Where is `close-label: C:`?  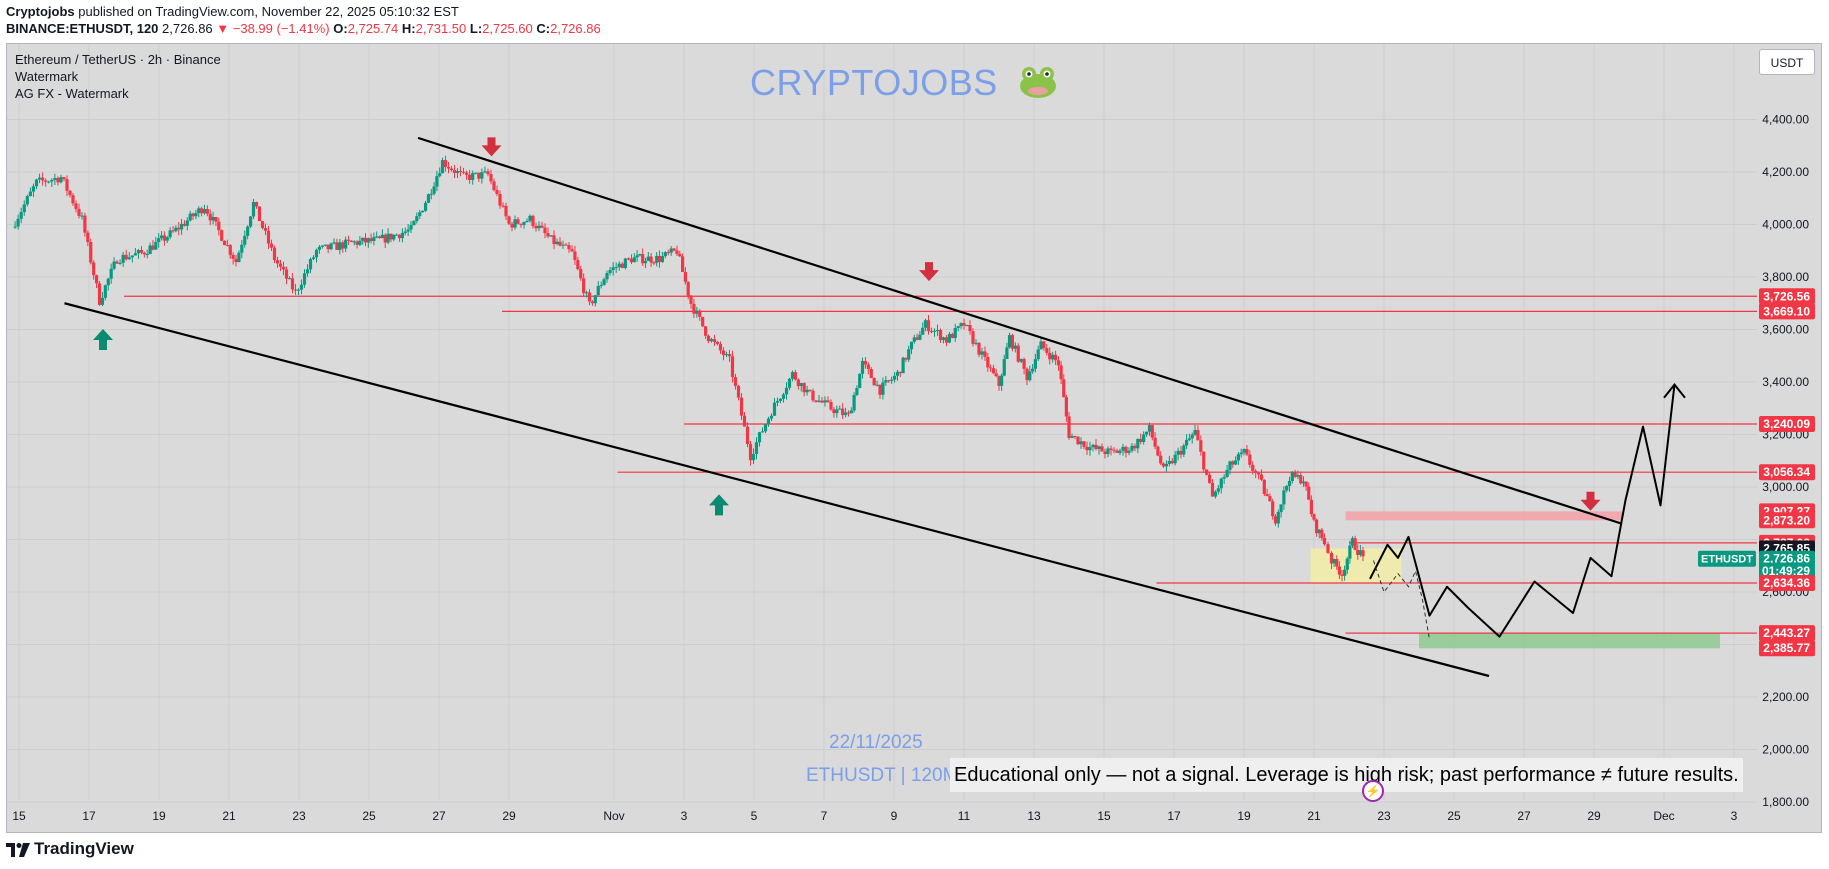 close-label: C: is located at coordinates (543, 28).